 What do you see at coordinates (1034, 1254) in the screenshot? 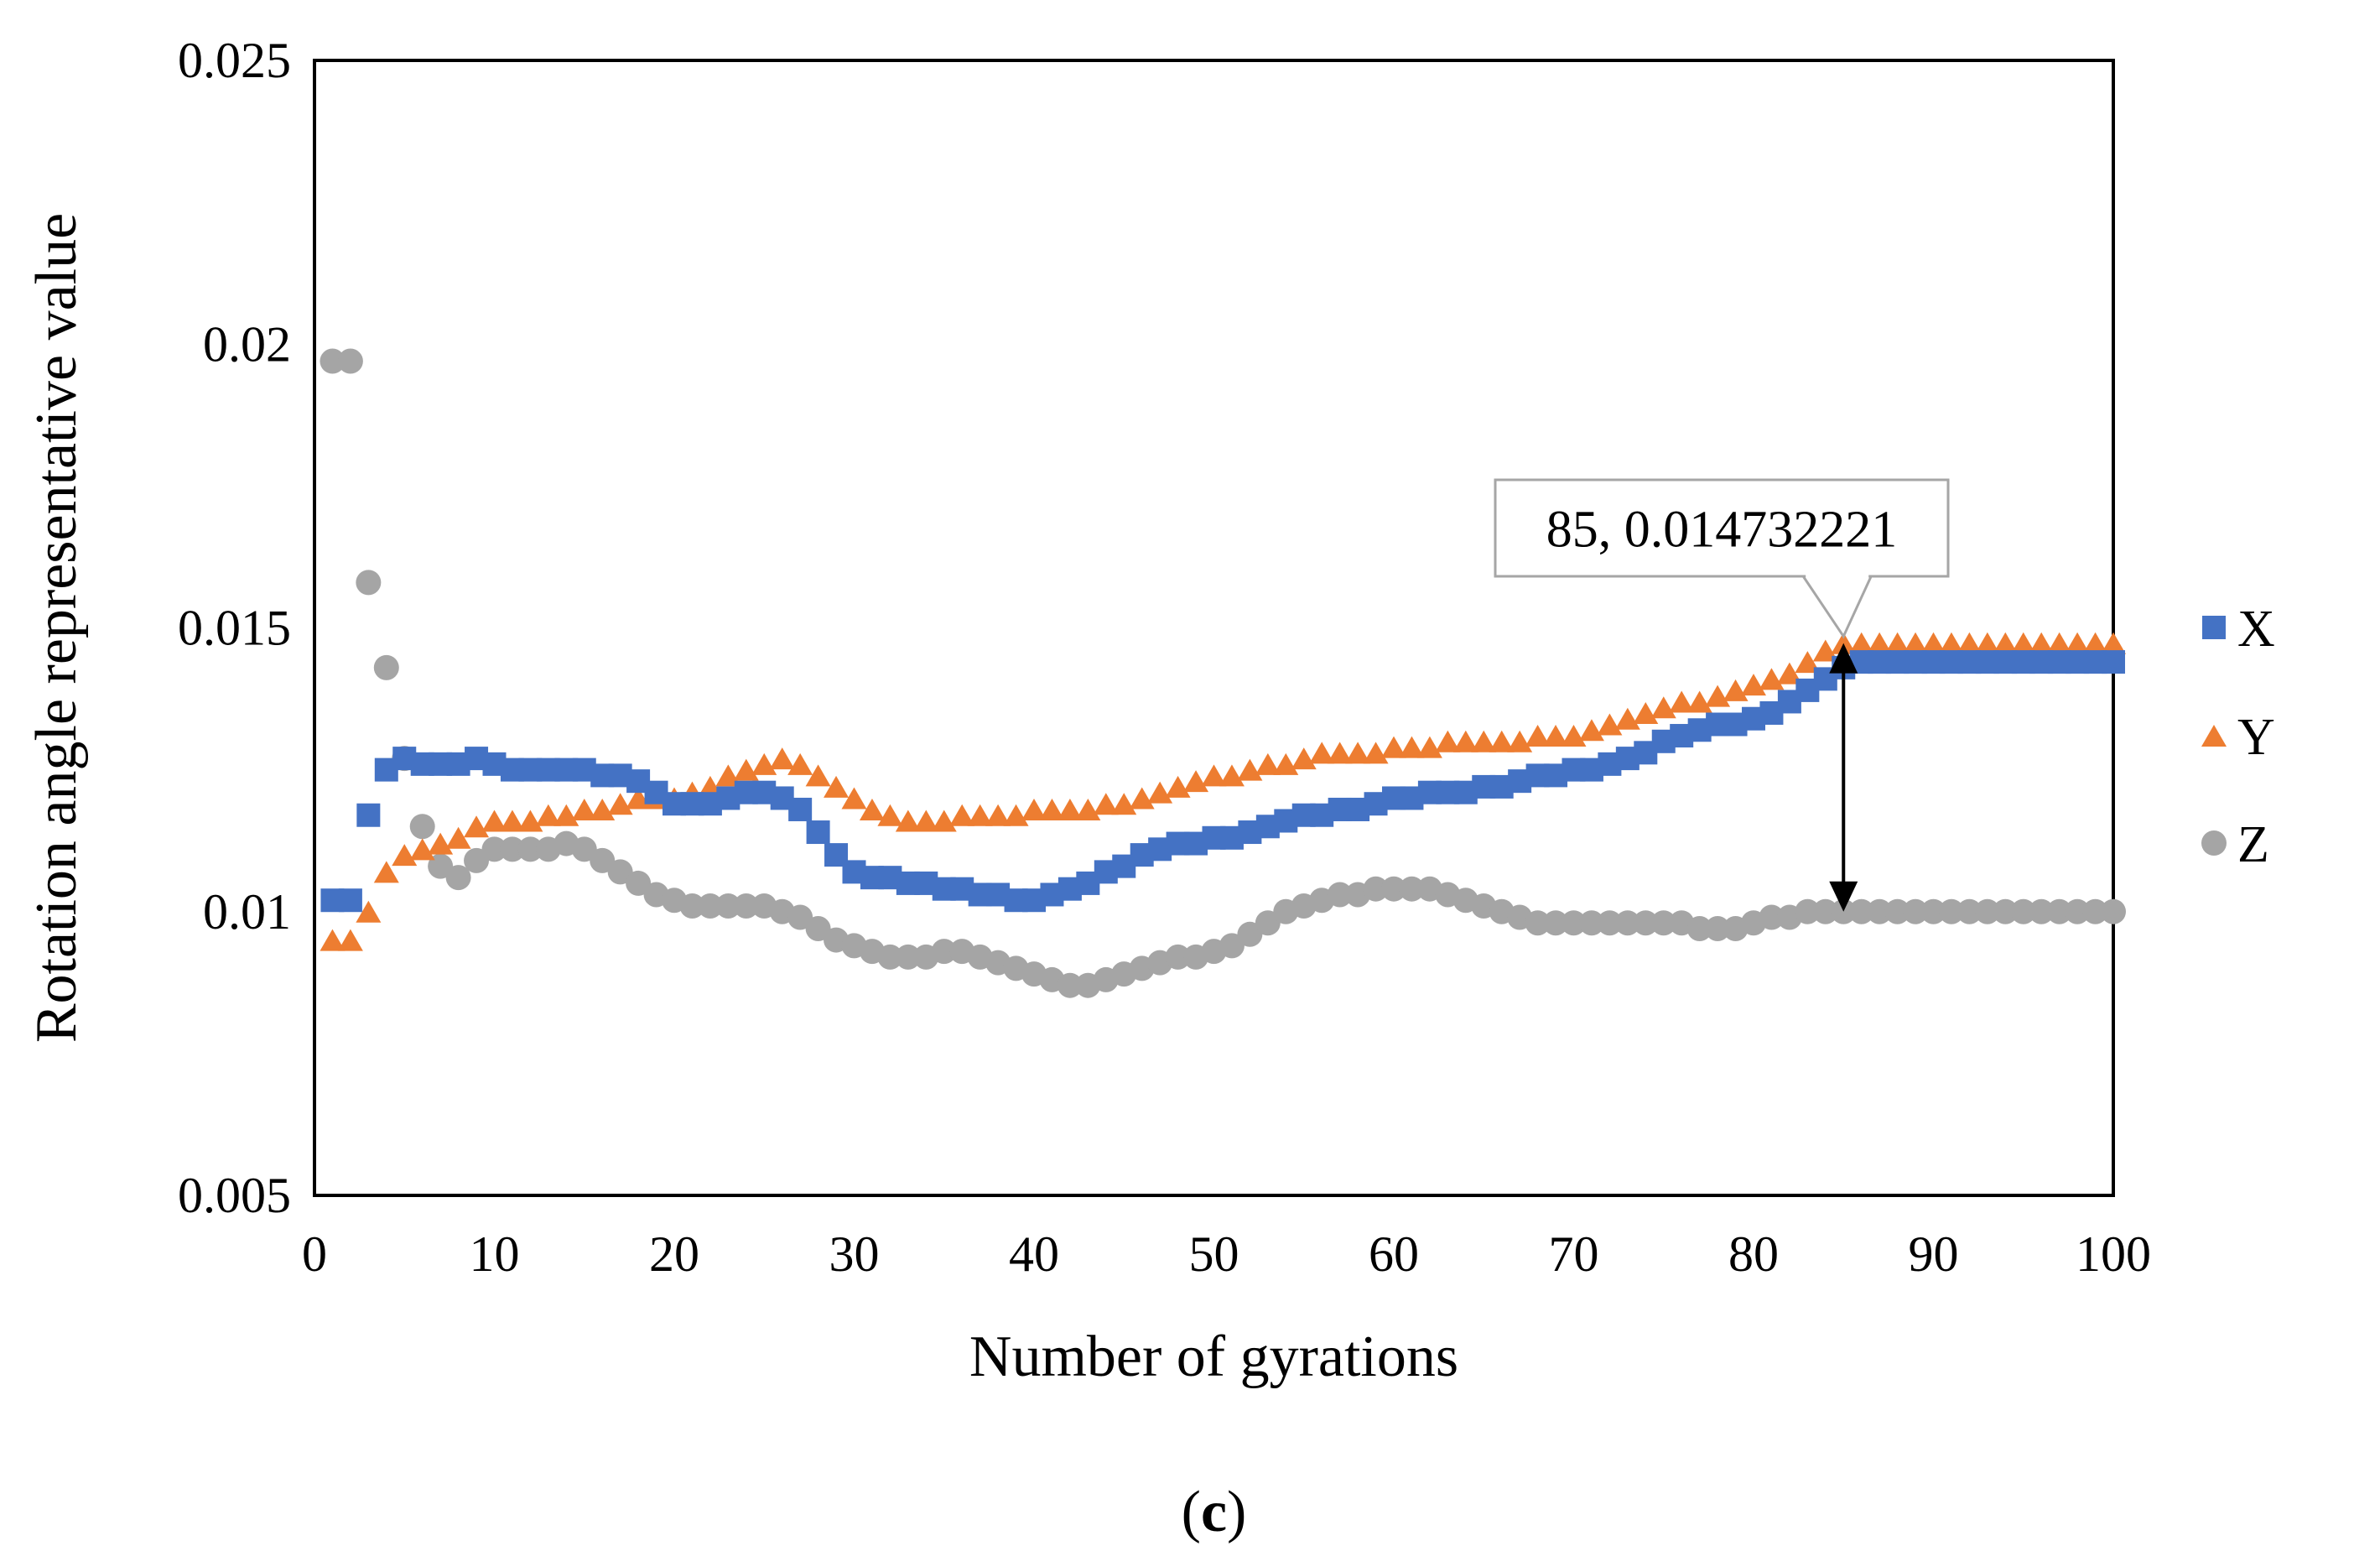
I see `x-tick-label: 40` at bounding box center [1034, 1254].